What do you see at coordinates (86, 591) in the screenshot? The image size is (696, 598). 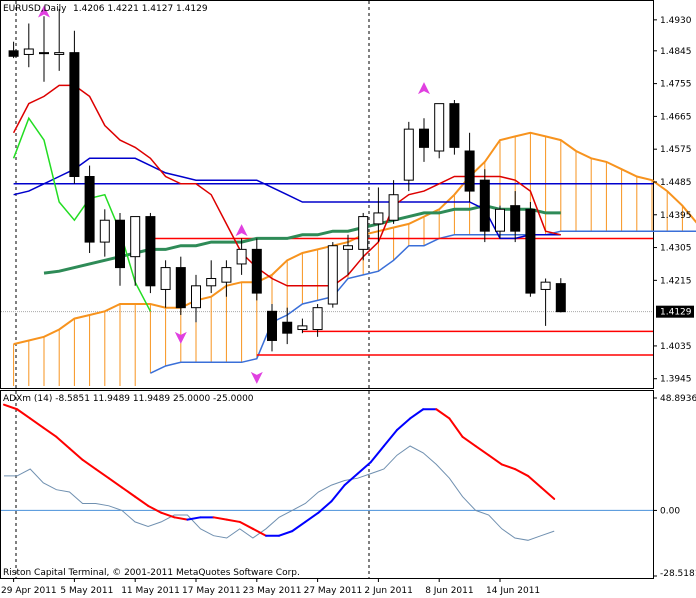 I see `time-tick-label: 5 May 2011` at bounding box center [86, 591].